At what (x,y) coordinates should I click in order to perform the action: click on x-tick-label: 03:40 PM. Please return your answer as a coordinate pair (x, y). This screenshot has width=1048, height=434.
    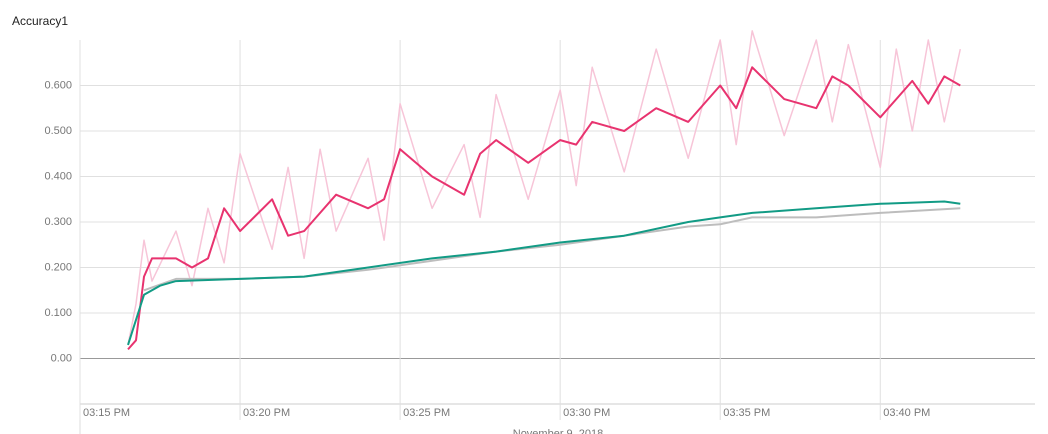
    Looking at the image, I should click on (906, 413).